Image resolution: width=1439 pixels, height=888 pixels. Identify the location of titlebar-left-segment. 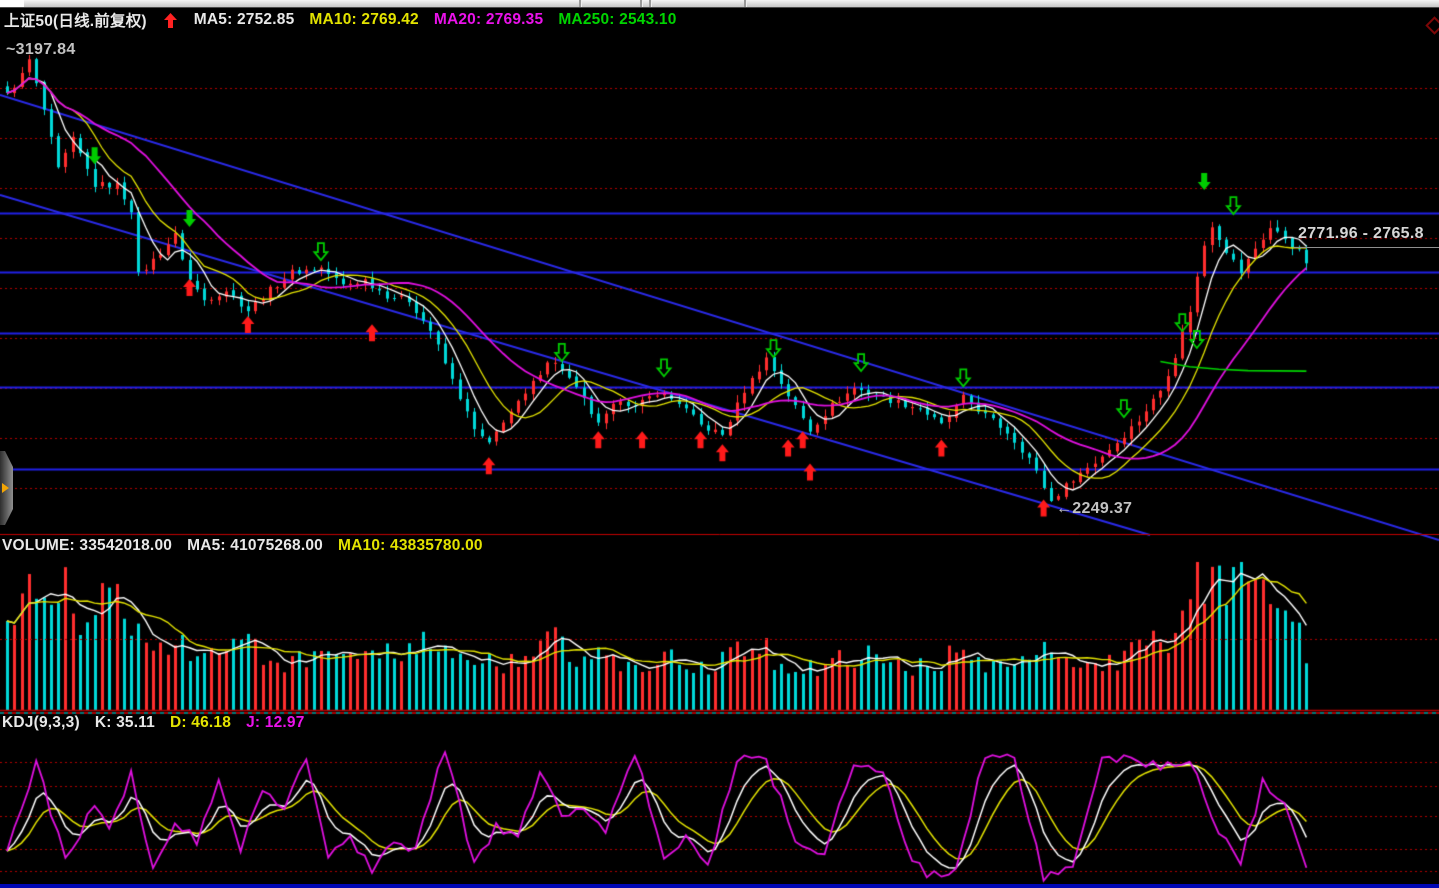
(12, 3).